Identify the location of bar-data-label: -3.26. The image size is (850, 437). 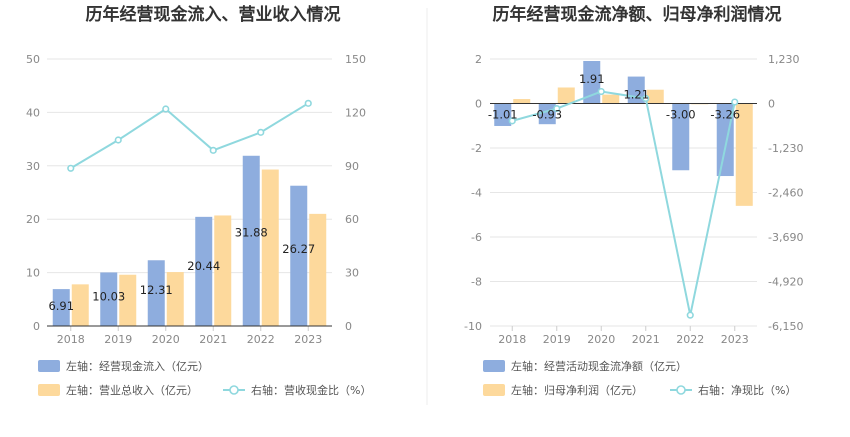
(725, 115).